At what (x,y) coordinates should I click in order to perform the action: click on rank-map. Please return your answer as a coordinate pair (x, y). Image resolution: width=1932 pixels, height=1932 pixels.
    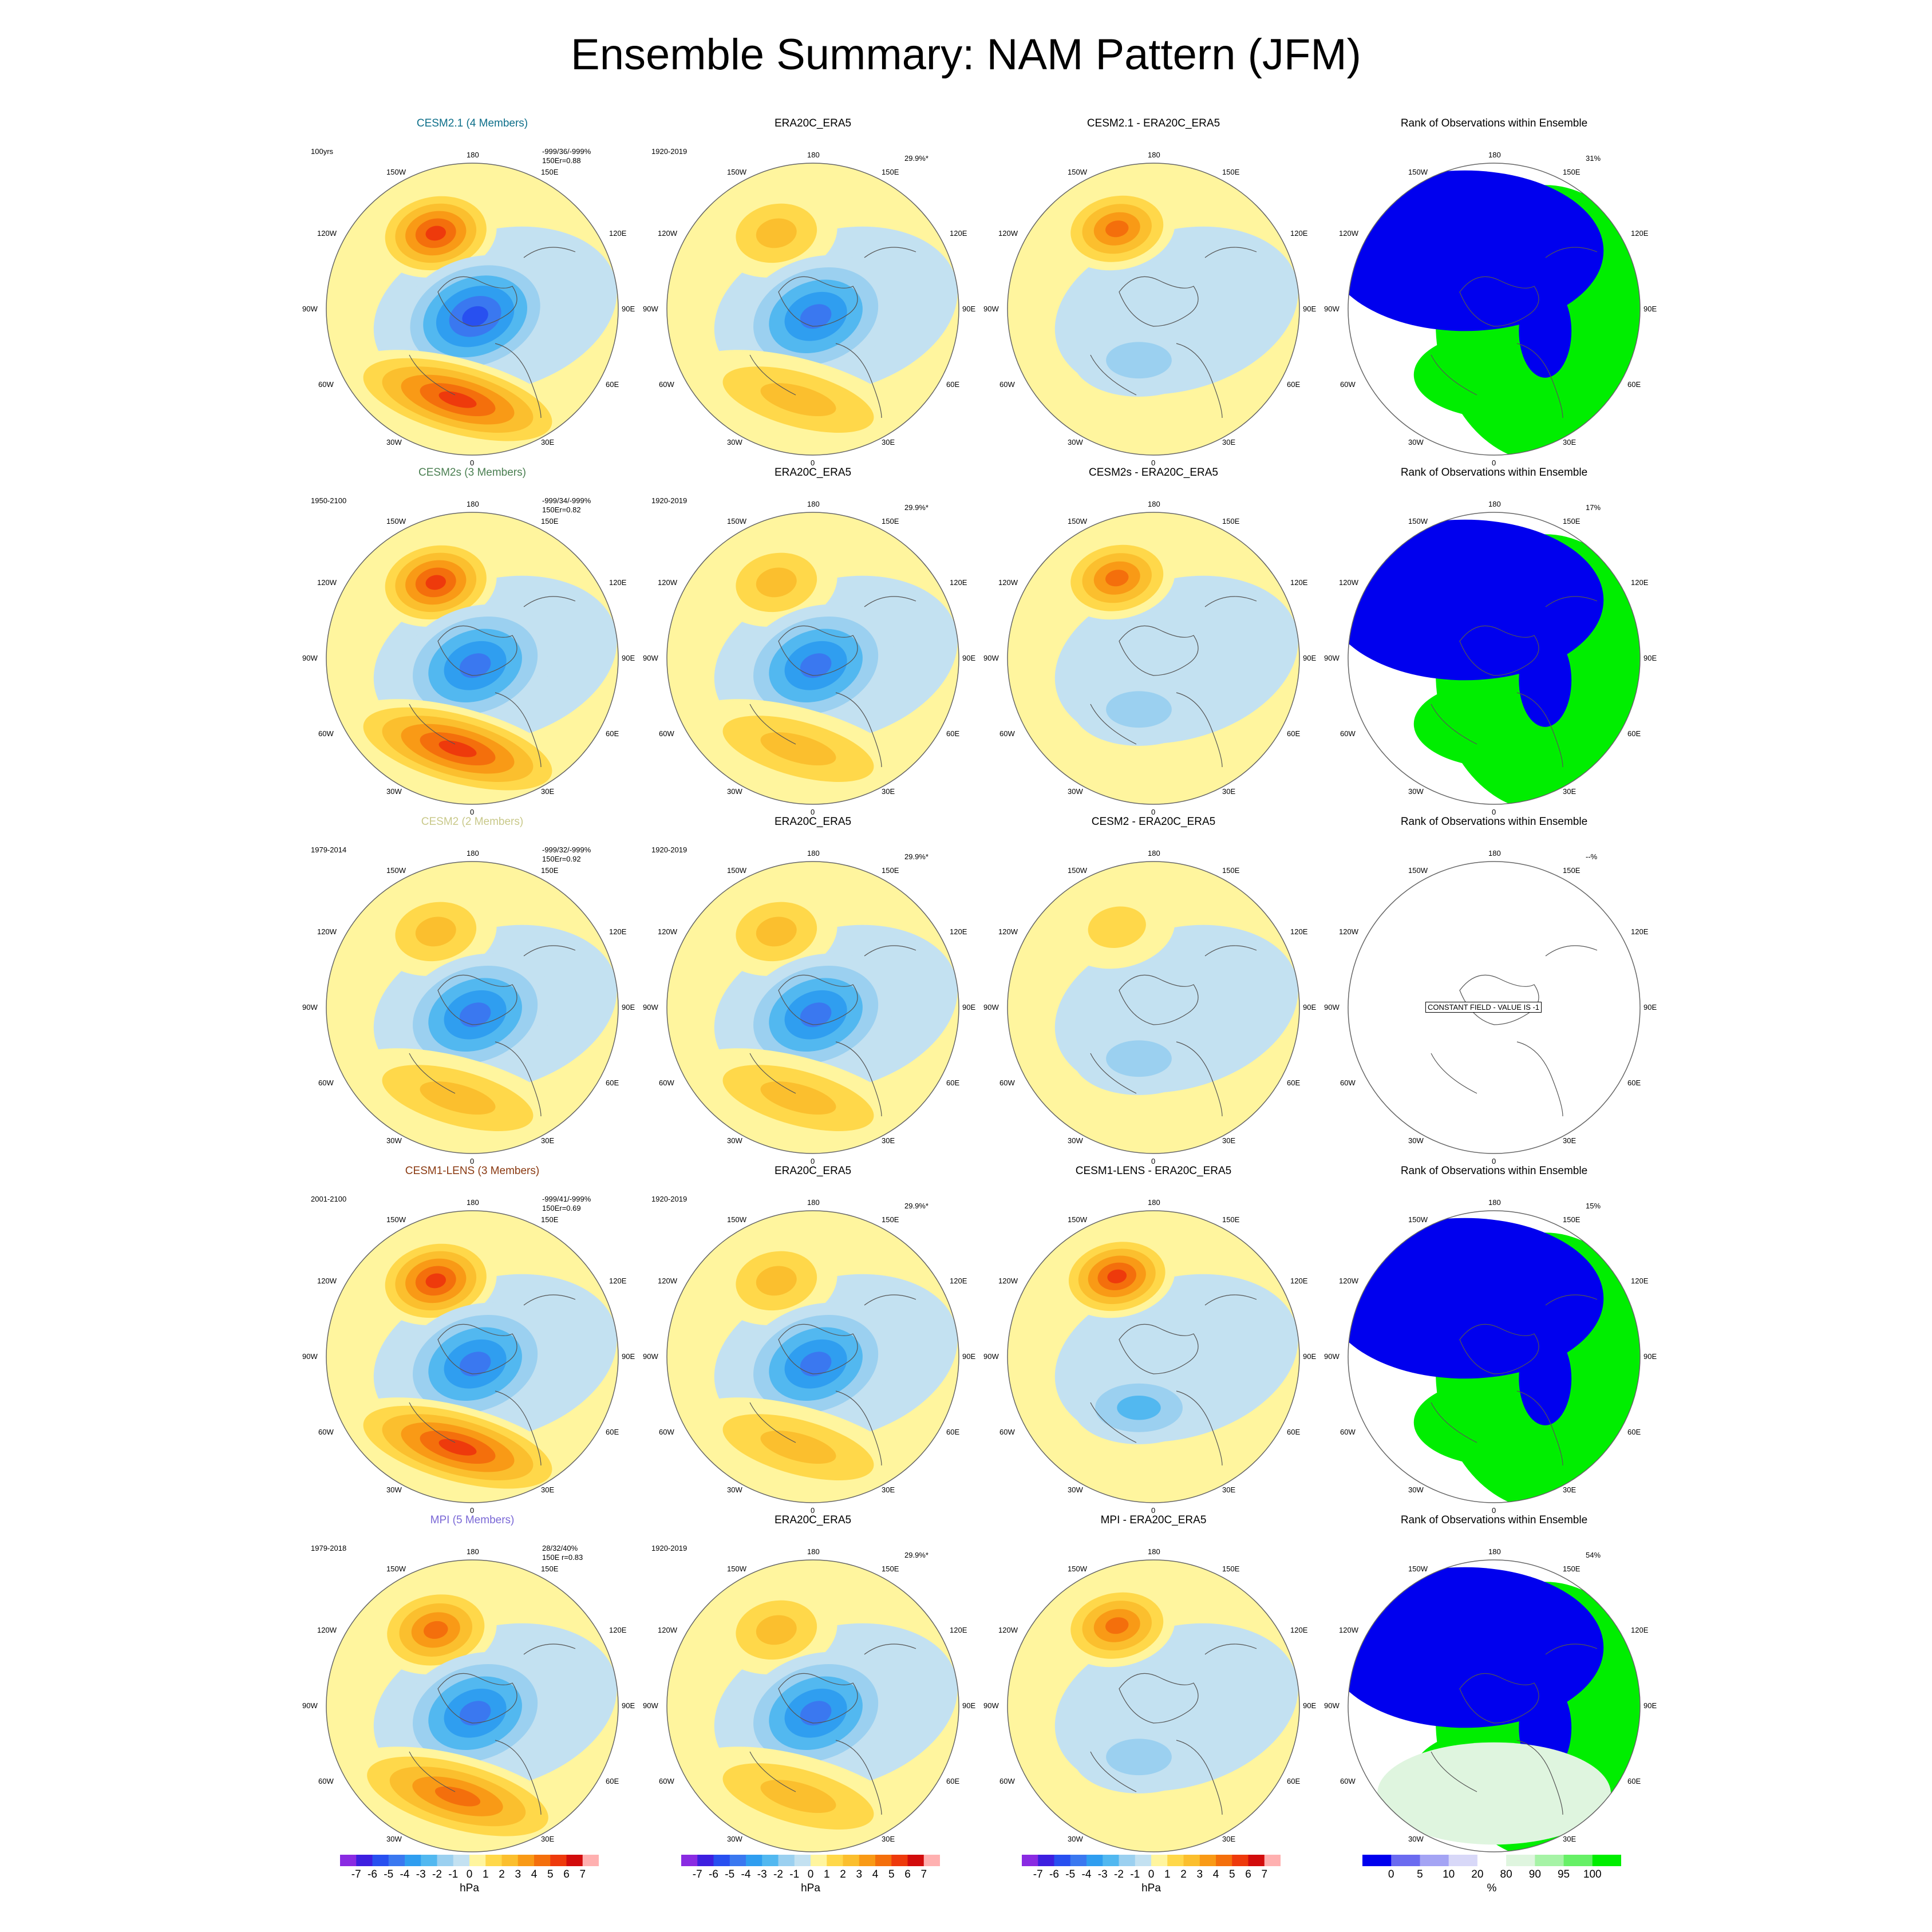
    Looking at the image, I should click on (1494, 1007).